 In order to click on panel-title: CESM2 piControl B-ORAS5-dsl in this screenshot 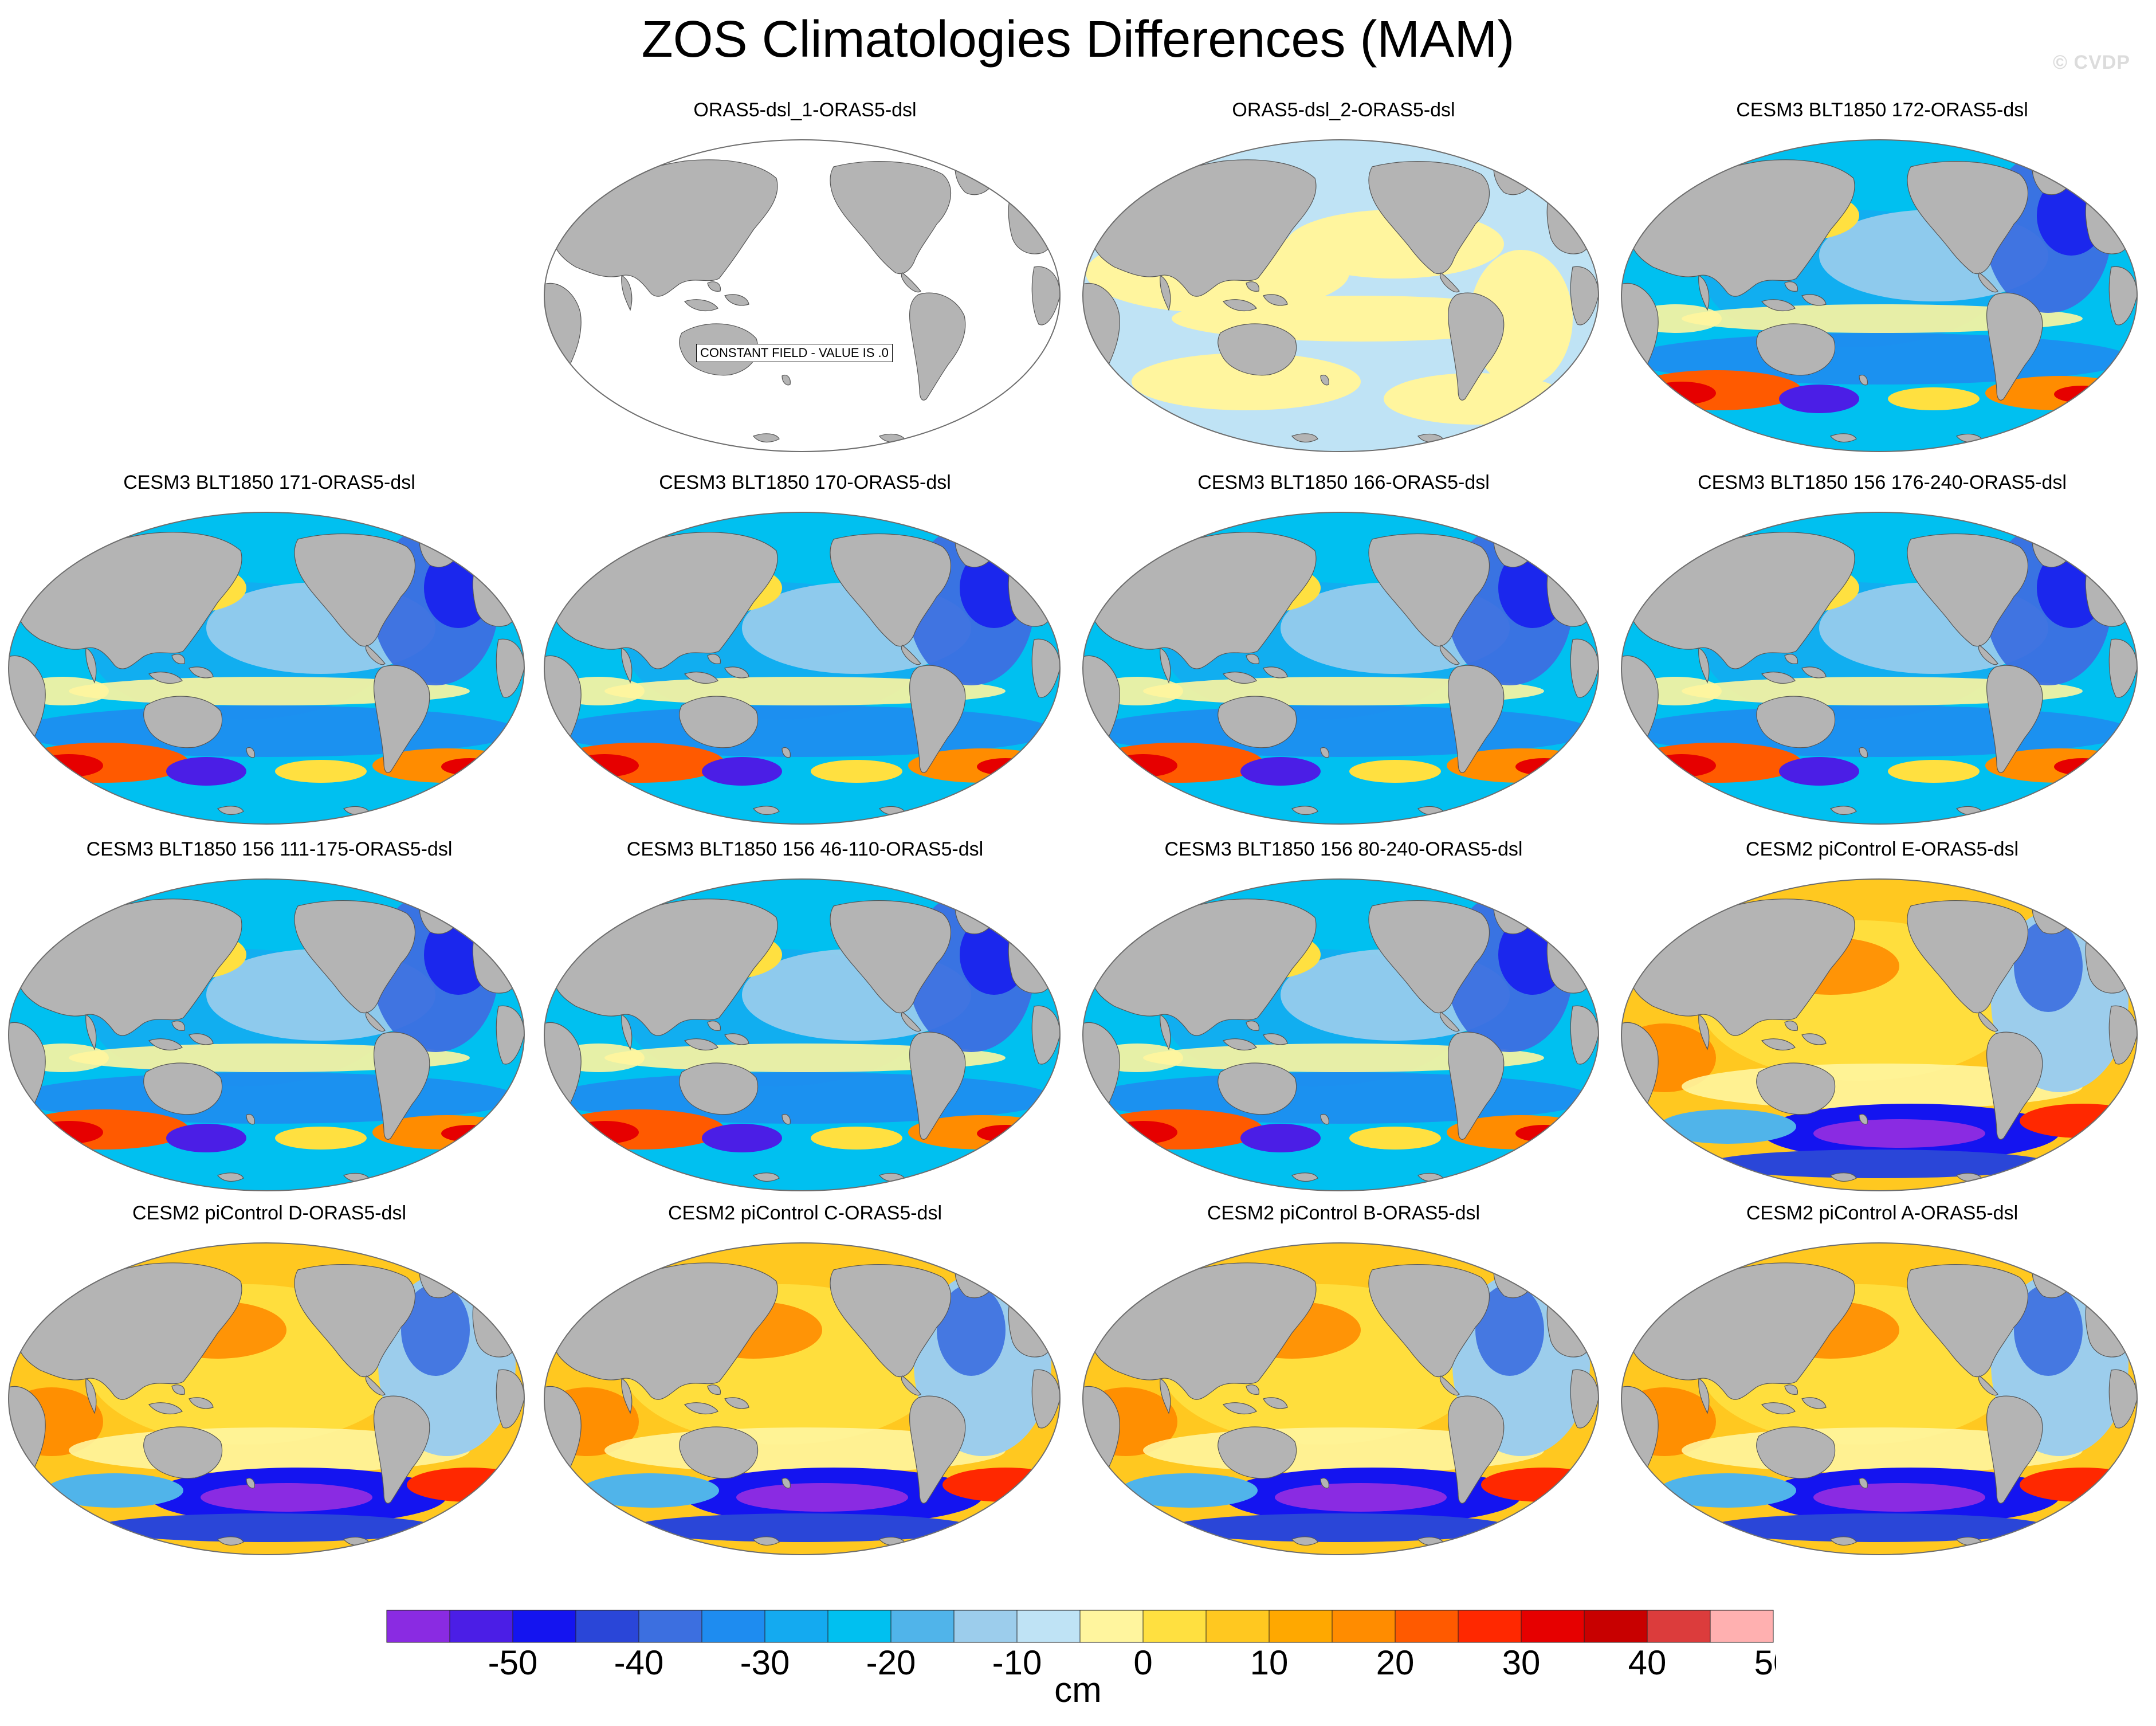, I will do `click(1343, 1213)`.